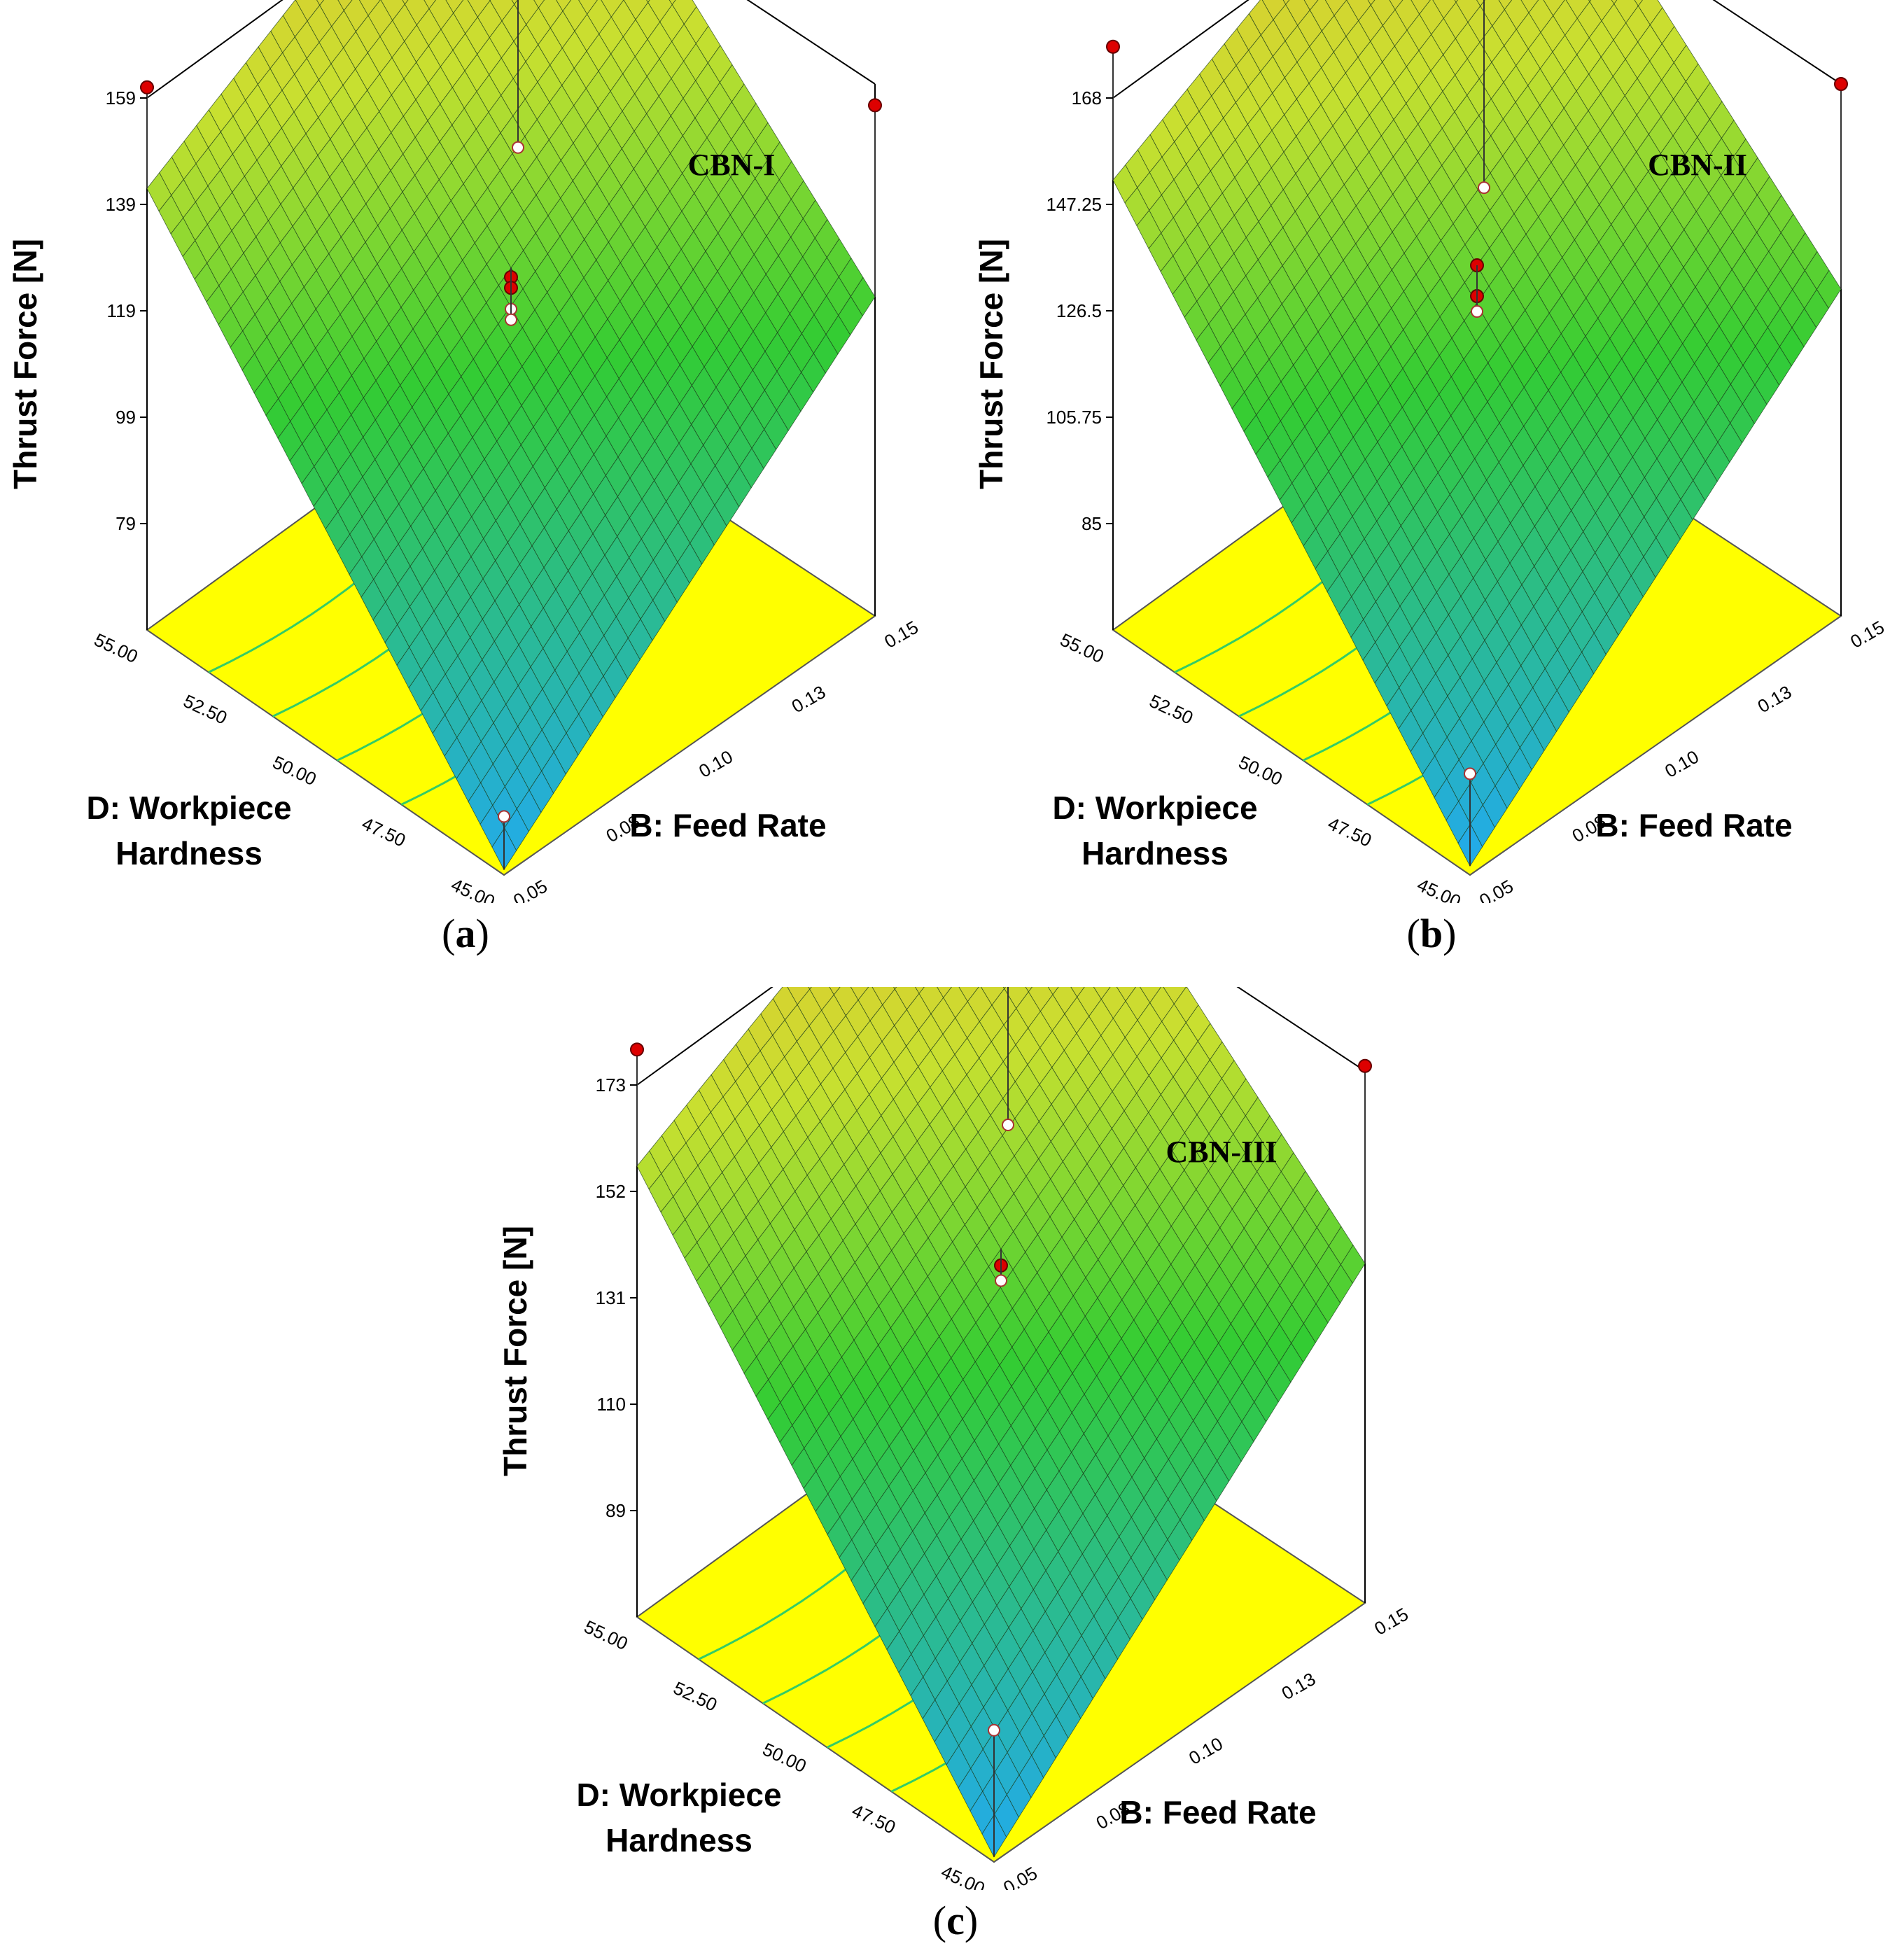 The height and width of the screenshot is (1960, 1897). What do you see at coordinates (1092, 523) in the screenshot?
I see `z-tick-label: 85` at bounding box center [1092, 523].